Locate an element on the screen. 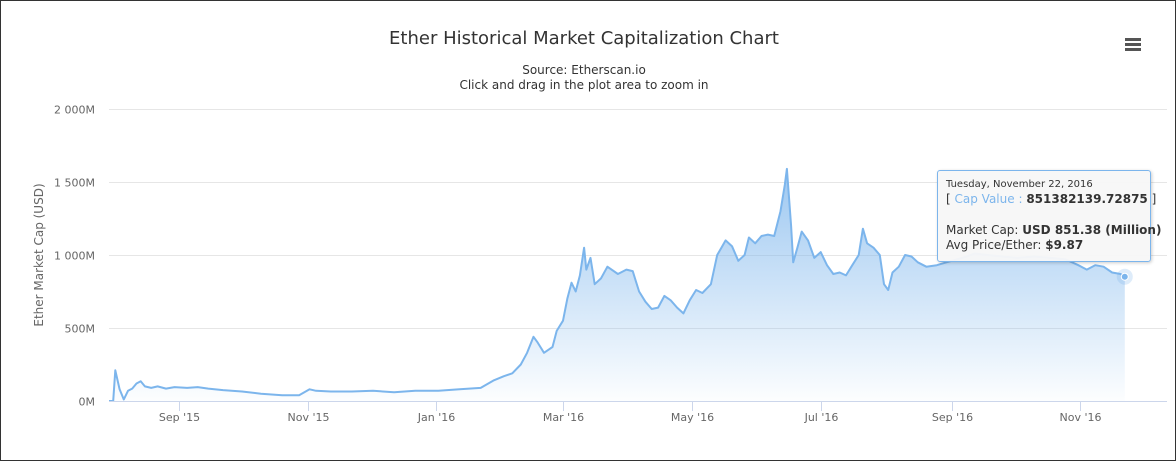 This screenshot has height=461, width=1176. tooltip-cap-line: [ Cap Value : 851382139.72875 ] is located at coordinates (1051, 199).